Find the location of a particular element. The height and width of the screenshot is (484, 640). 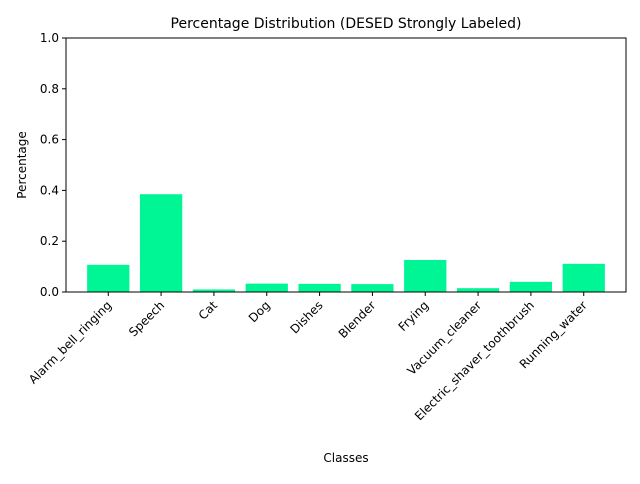

y-axis-ticks: 0.0 0.2 0.4 0.6 0.8 1.0 is located at coordinates (53, 165).